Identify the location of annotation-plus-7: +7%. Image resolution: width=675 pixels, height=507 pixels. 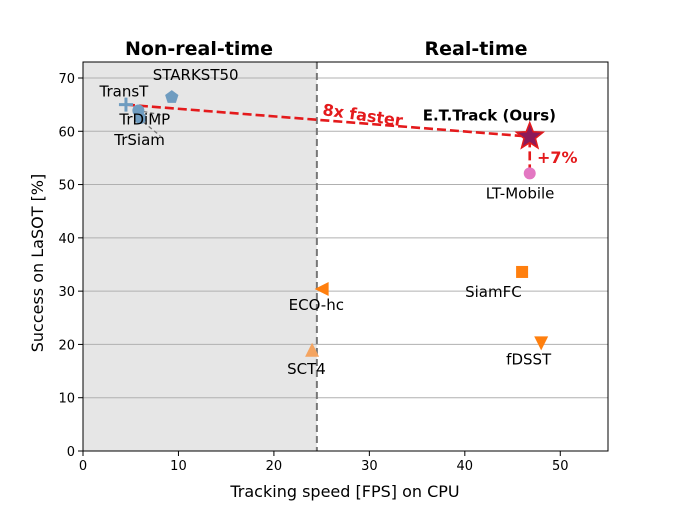
(557, 157).